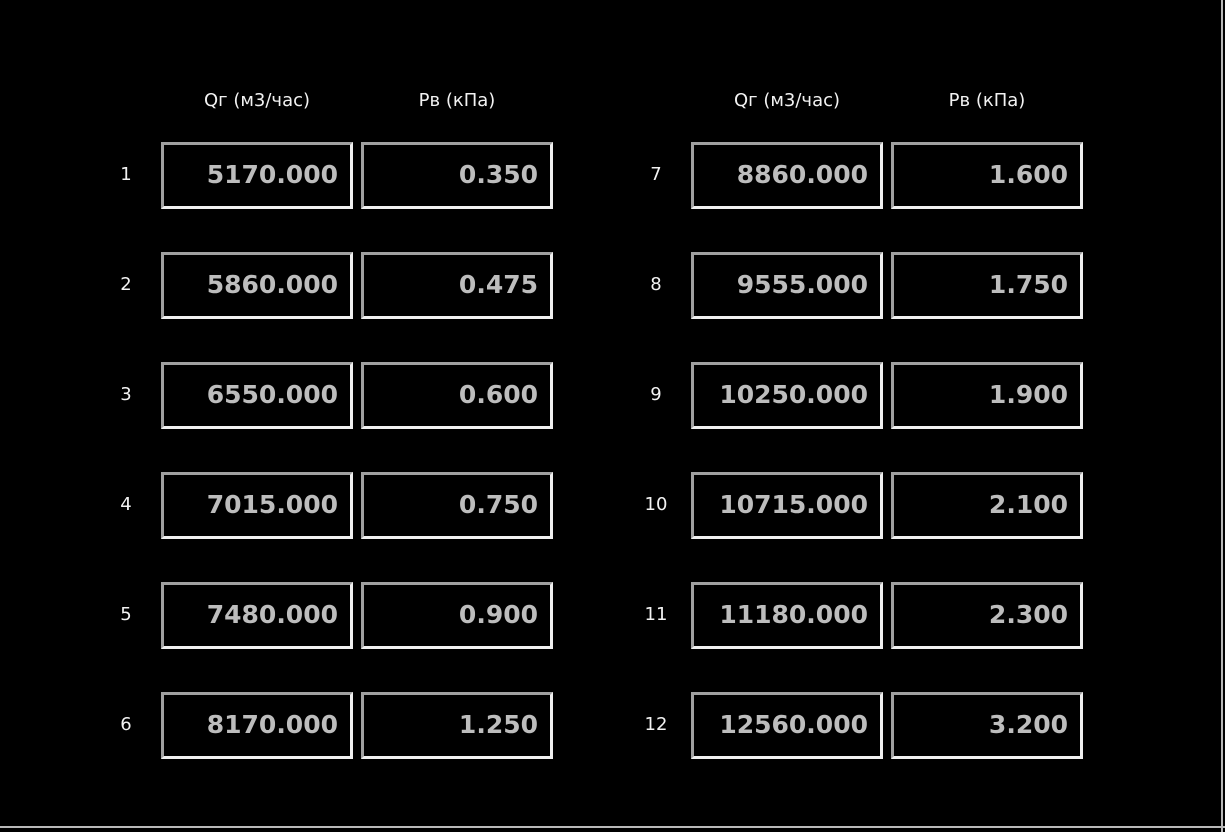 This screenshot has width=1225, height=832. What do you see at coordinates (457, 175) in the screenshot?
I see `pressure-field: 0.350` at bounding box center [457, 175].